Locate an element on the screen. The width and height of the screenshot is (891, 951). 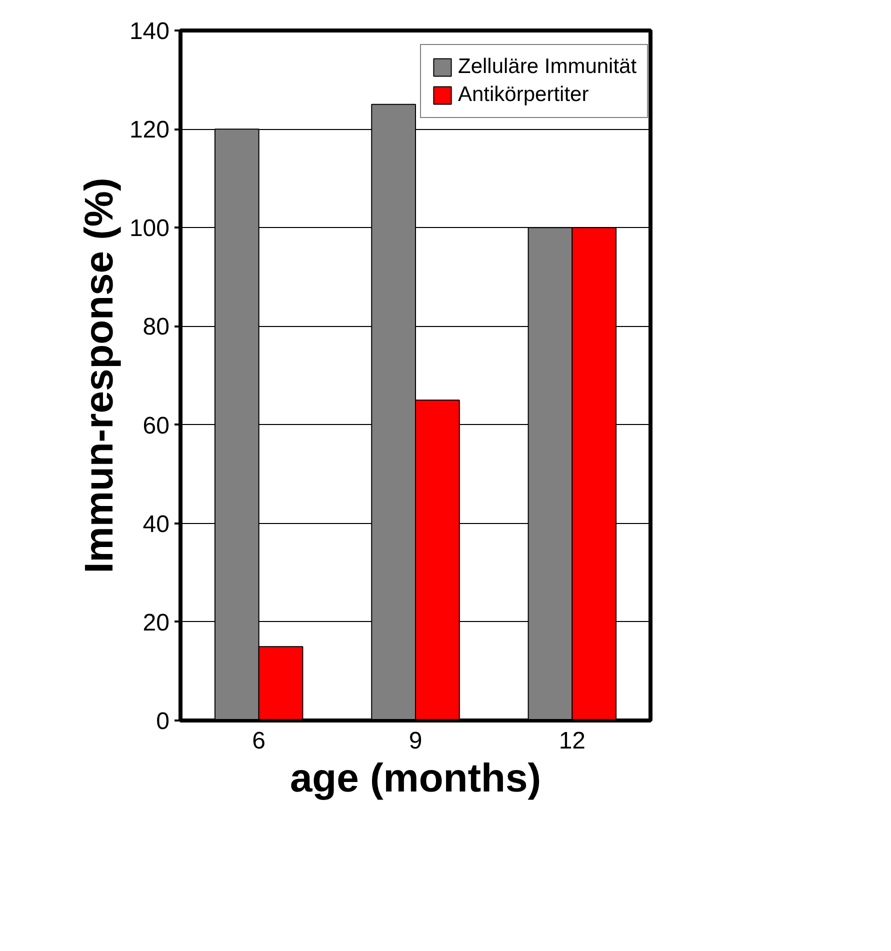
x-tick-label: 12 is located at coordinates (572, 741).